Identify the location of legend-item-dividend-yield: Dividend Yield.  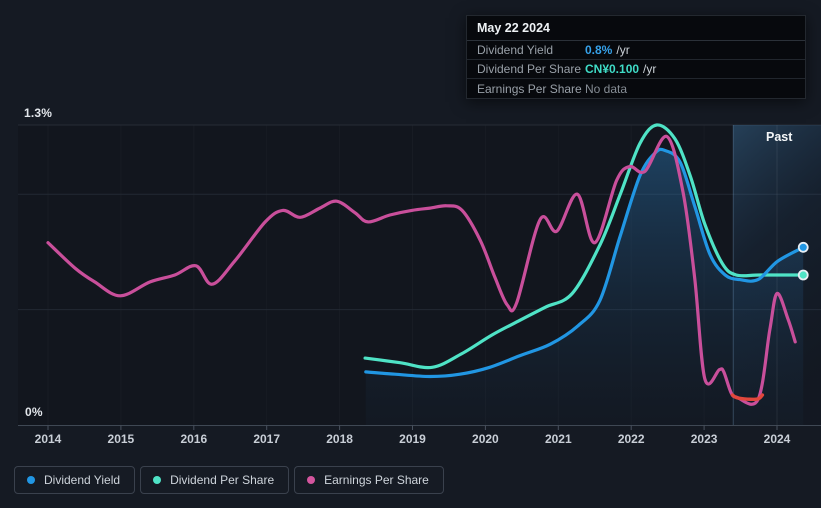
(75, 480).